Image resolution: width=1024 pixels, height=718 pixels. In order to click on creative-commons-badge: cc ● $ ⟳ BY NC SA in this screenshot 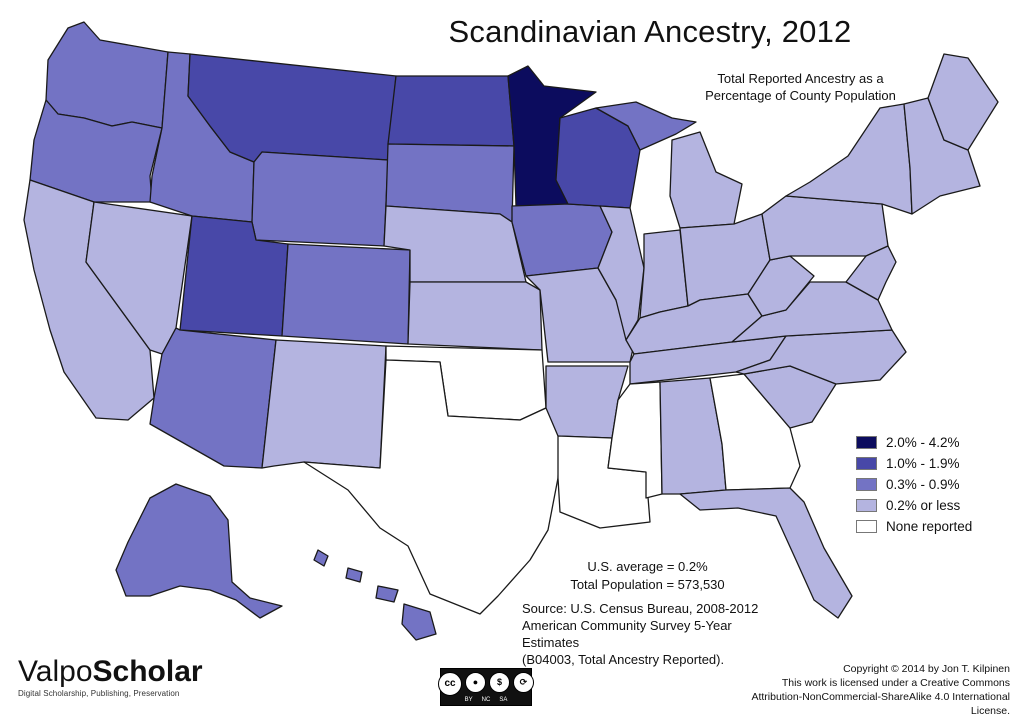, I will do `click(486, 687)`.